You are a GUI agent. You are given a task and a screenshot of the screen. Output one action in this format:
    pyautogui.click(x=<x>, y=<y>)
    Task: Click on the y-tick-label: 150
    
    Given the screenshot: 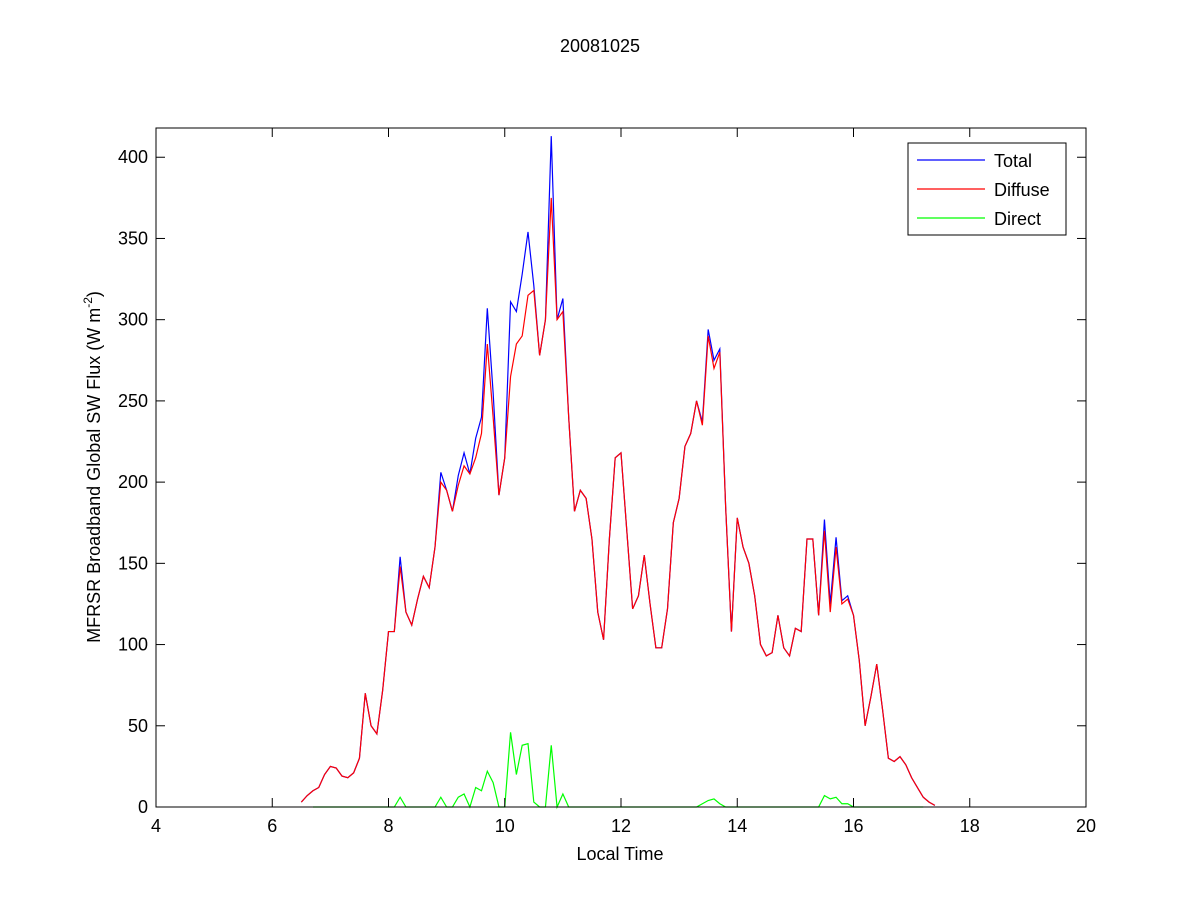 What is the action you would take?
    pyautogui.click(x=133, y=563)
    